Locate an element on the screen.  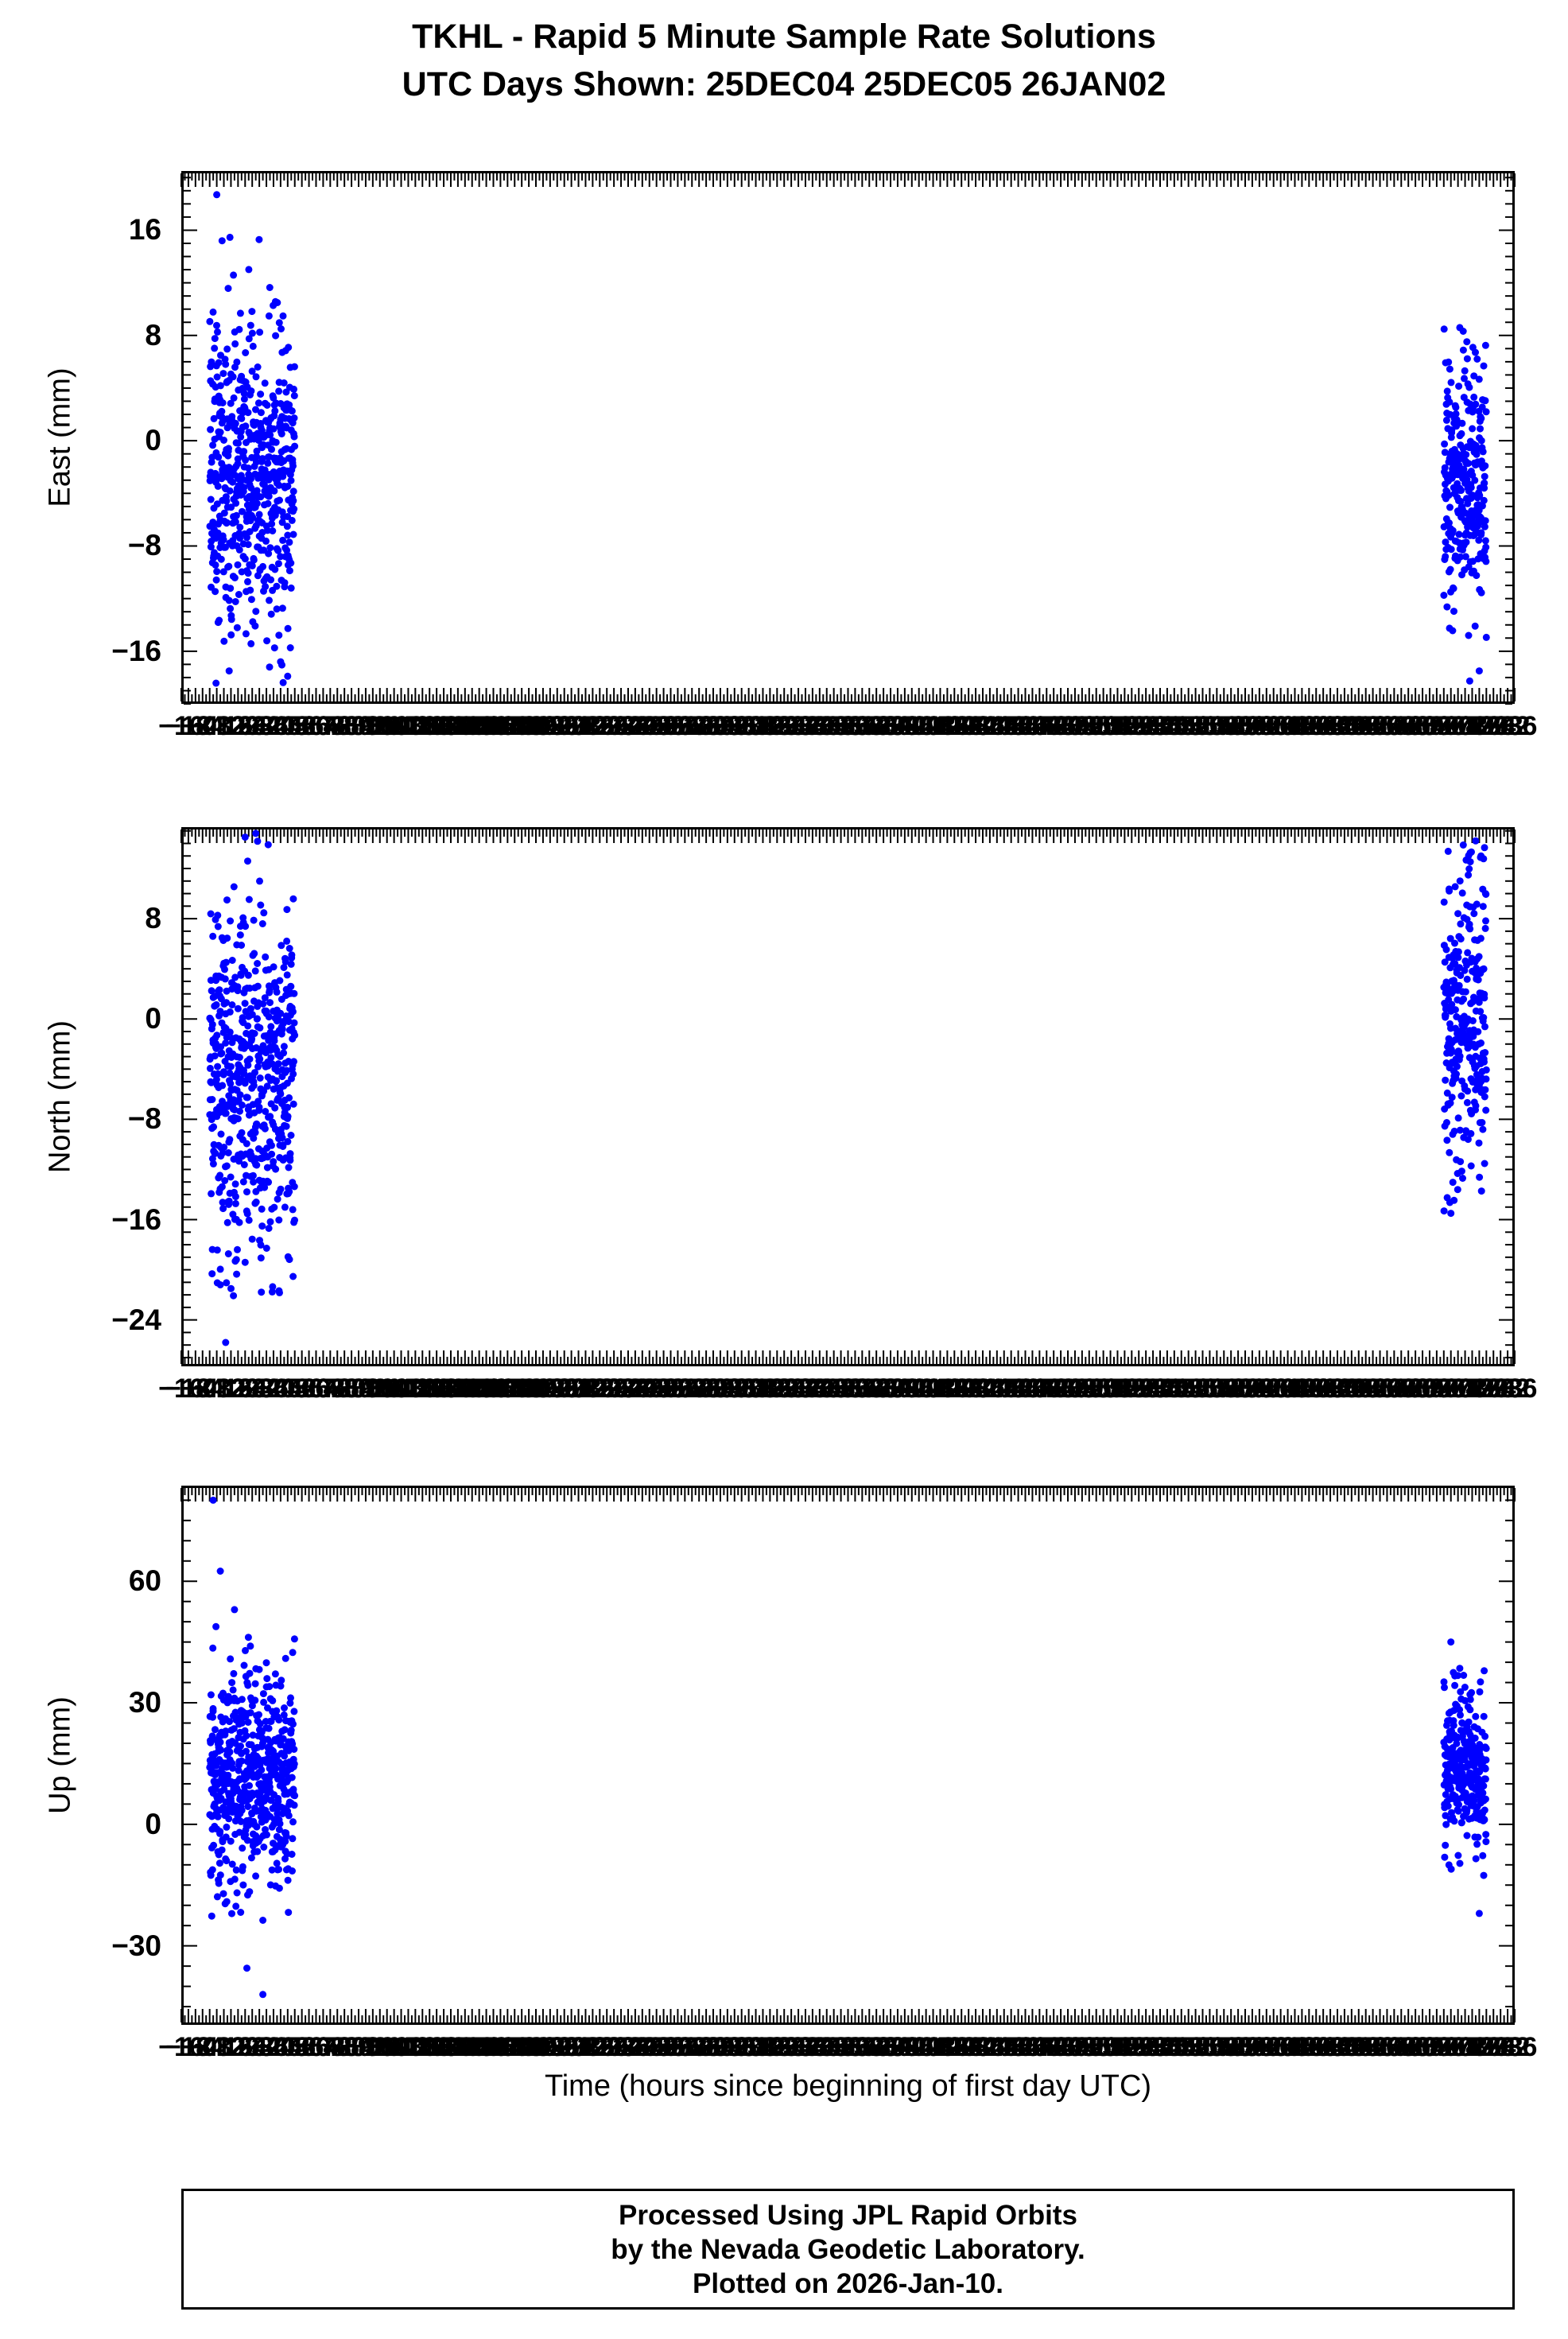
x-tick-label: 432 is located at coordinates (976, 1388).